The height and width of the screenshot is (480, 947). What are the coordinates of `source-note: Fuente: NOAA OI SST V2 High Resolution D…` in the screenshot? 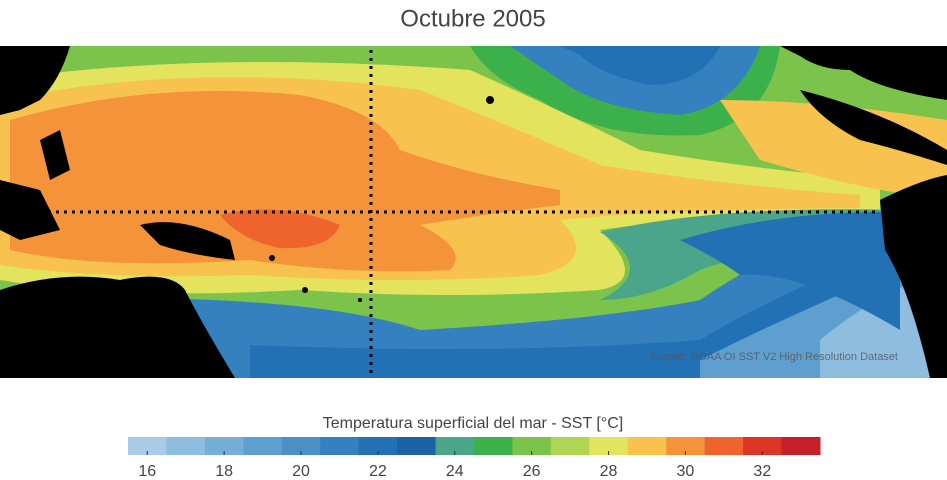 It's located at (774, 357).